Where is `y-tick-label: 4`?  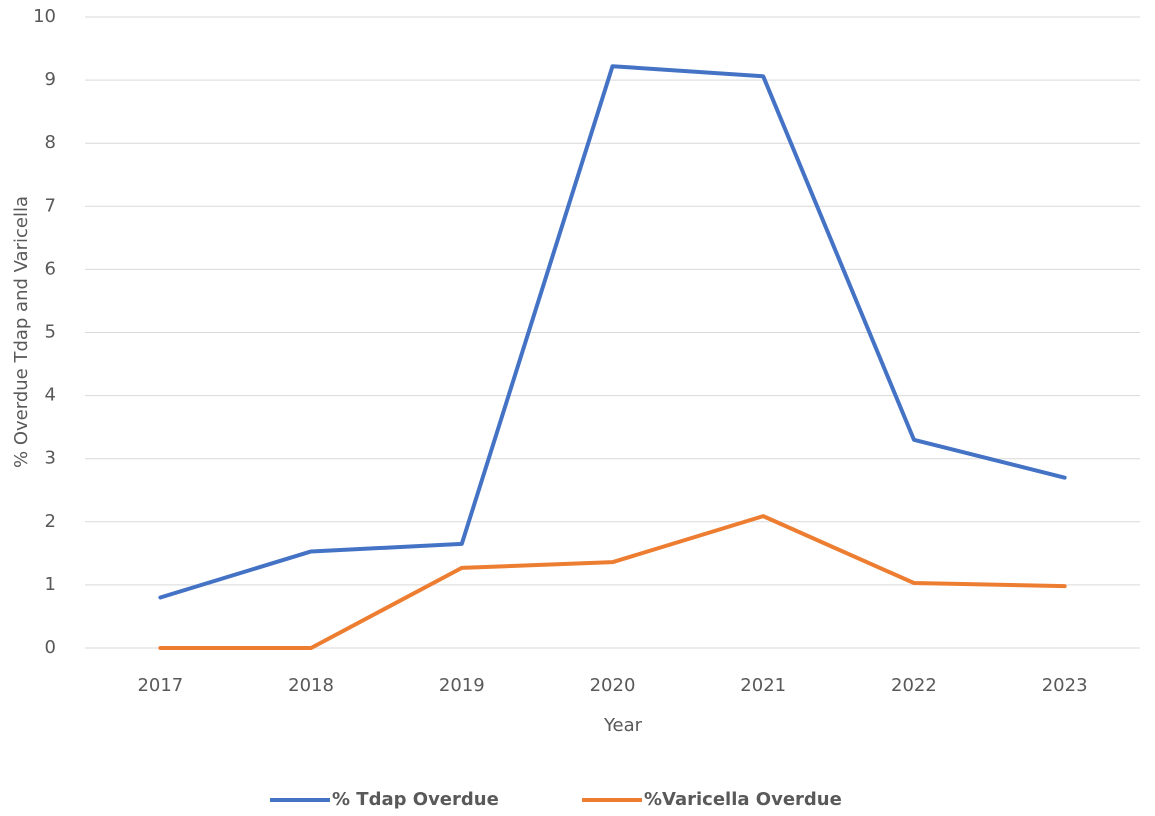
y-tick-label: 4 is located at coordinates (50, 395).